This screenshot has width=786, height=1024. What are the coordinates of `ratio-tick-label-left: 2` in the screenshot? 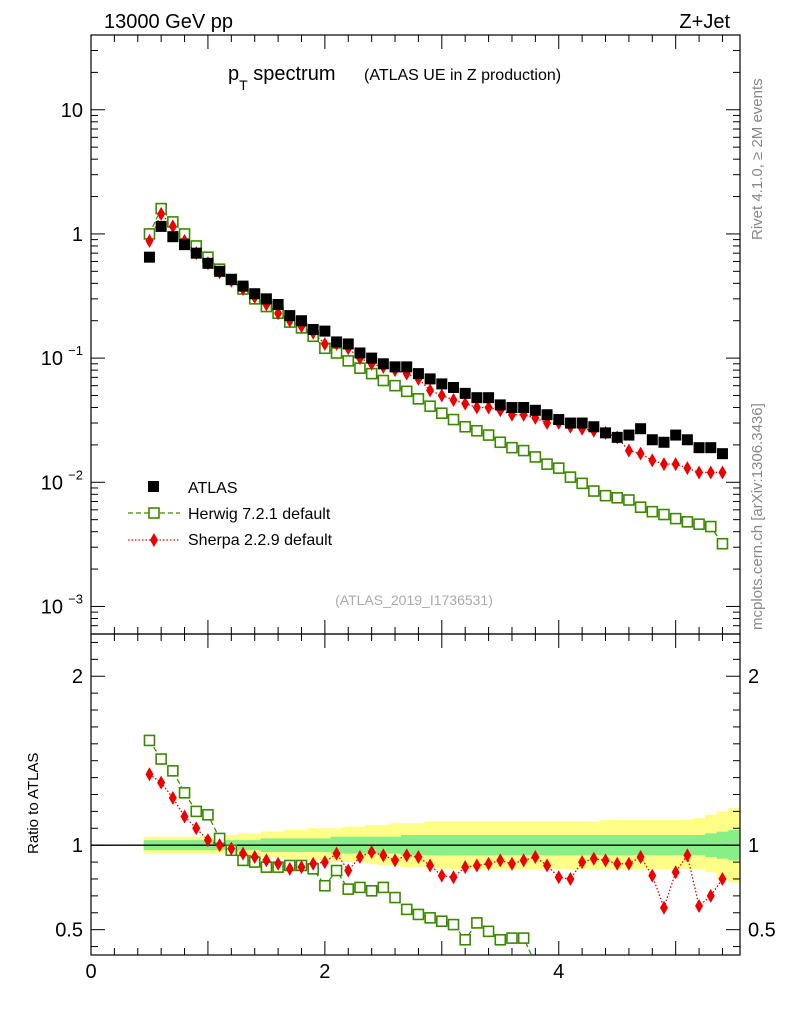 It's located at (77, 677).